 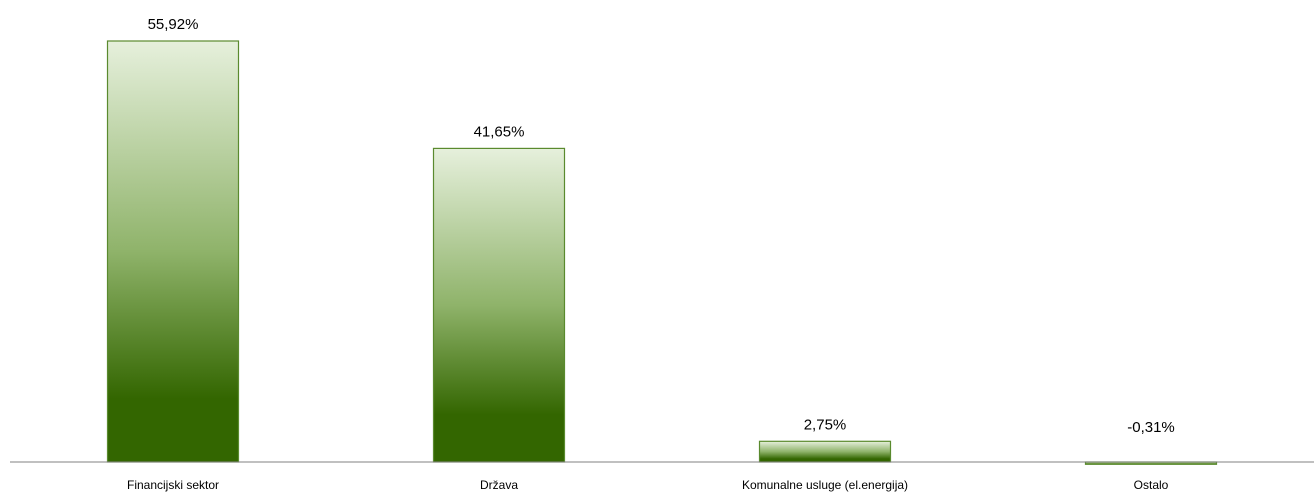 What do you see at coordinates (499, 131) in the screenshot?
I see `value-label-2: 41,65%` at bounding box center [499, 131].